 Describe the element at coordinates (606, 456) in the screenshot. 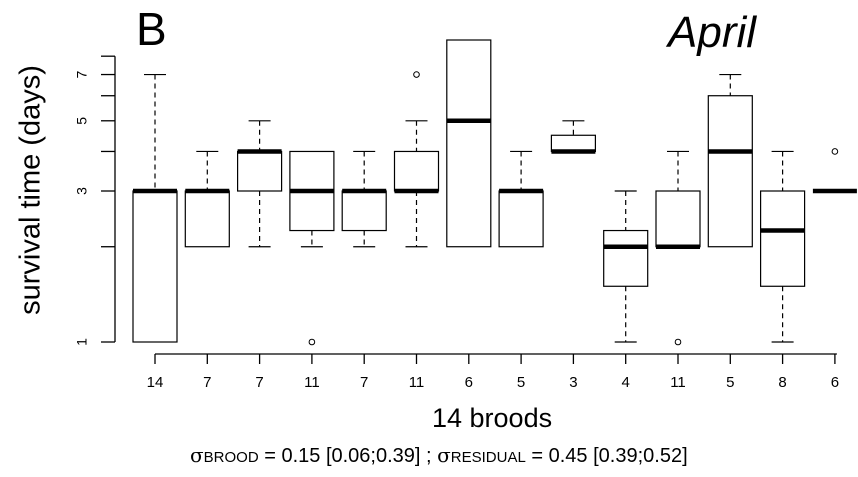

I see `residual-estimate: = 0.45 [0.39;0.52]` at that location.